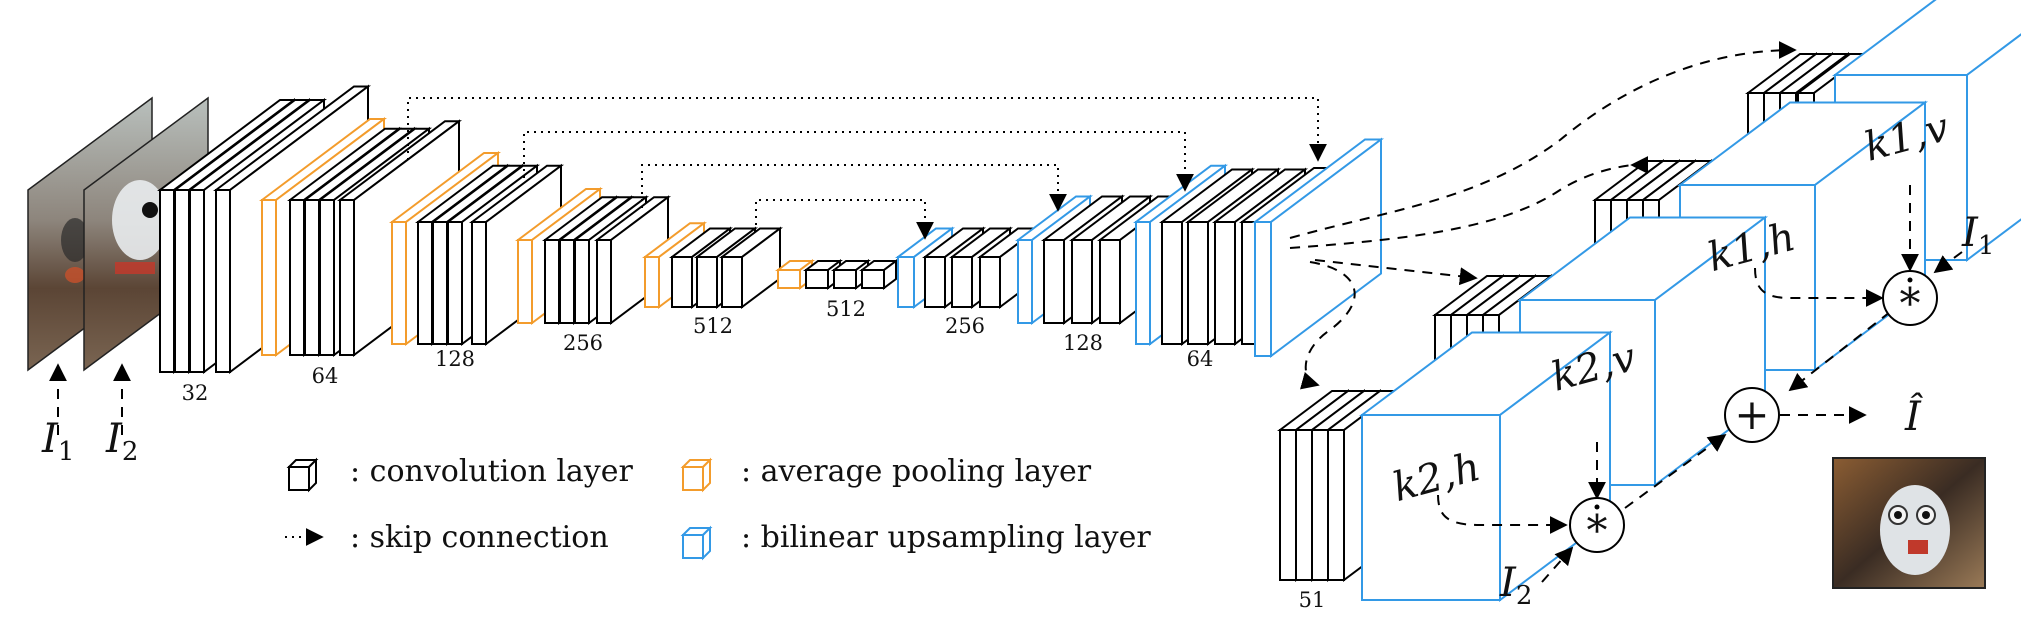 This screenshot has height=621, width=2021. I want to click on flow-arrow-bottom-to-plus, so click(1675, 471).